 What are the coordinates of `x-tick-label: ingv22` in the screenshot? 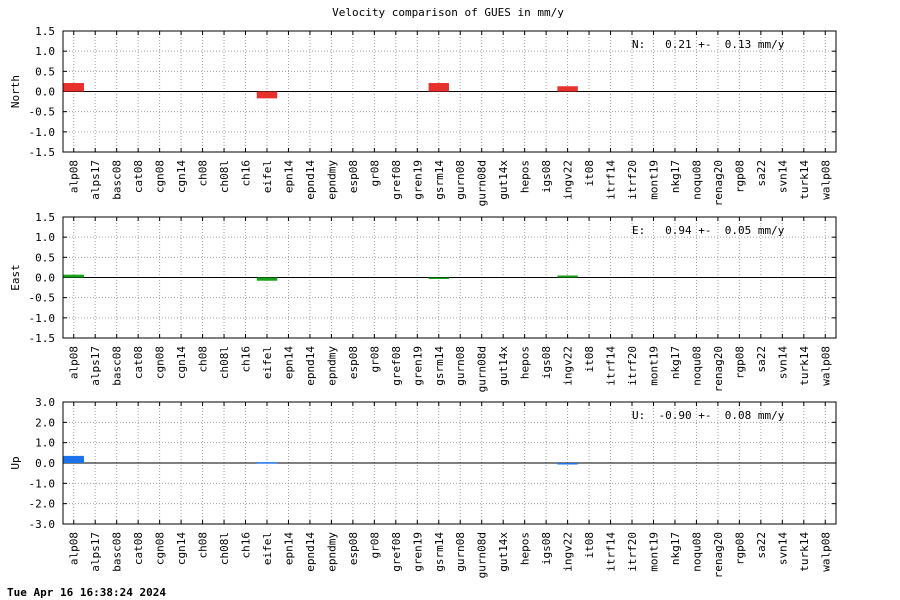 It's located at (568, 180).